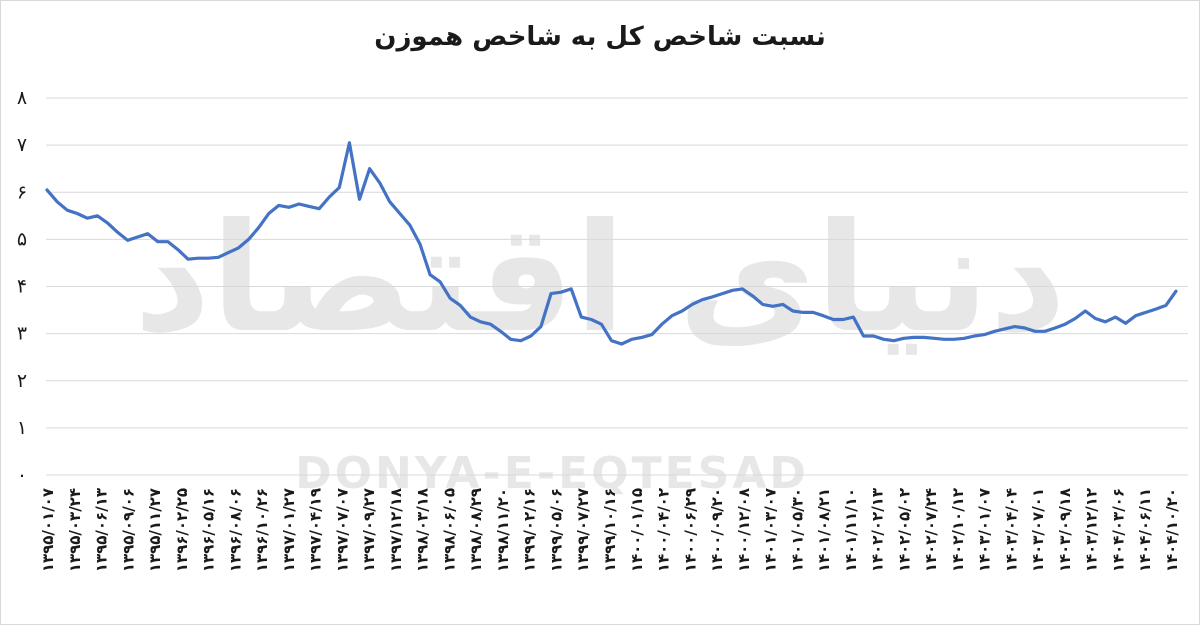 Image resolution: width=1200 pixels, height=625 pixels. Describe the element at coordinates (423, 530) in the screenshot. I see `x-tick-label: ۱۳۹۸/۰۳/۱۸` at that location.